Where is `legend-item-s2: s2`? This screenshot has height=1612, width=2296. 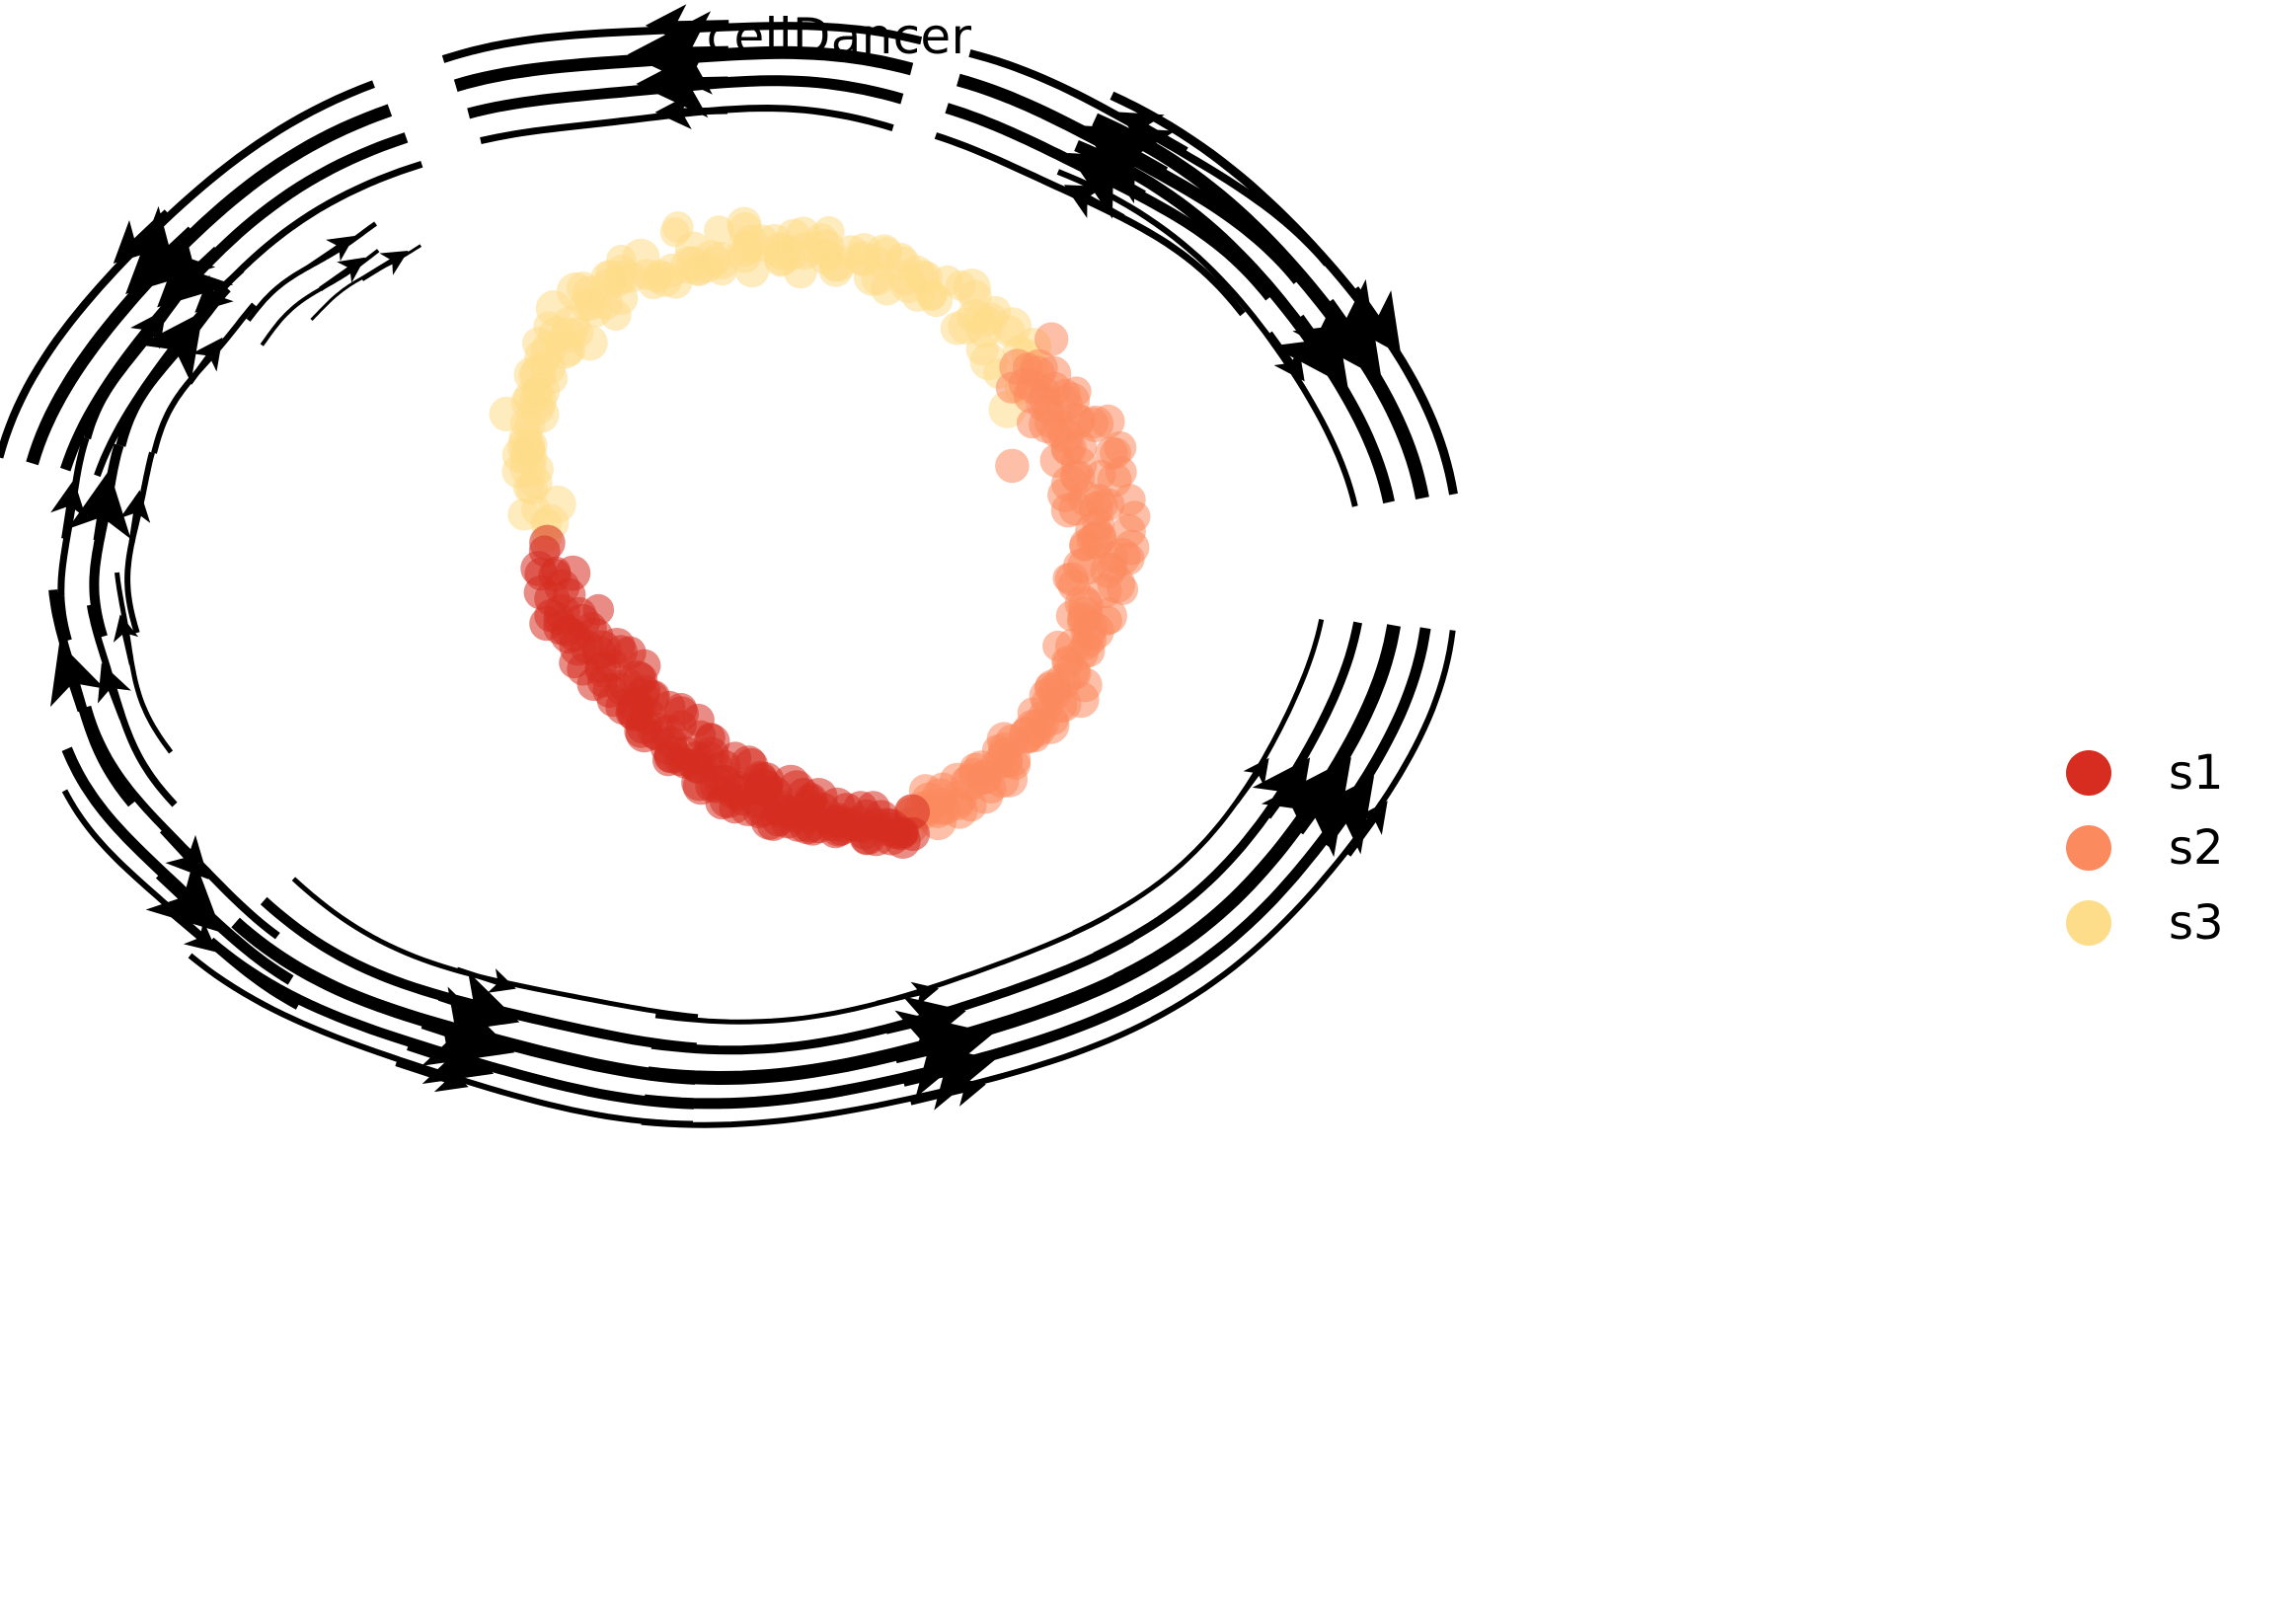 legend-item-s2: s2 is located at coordinates (2174, 848).